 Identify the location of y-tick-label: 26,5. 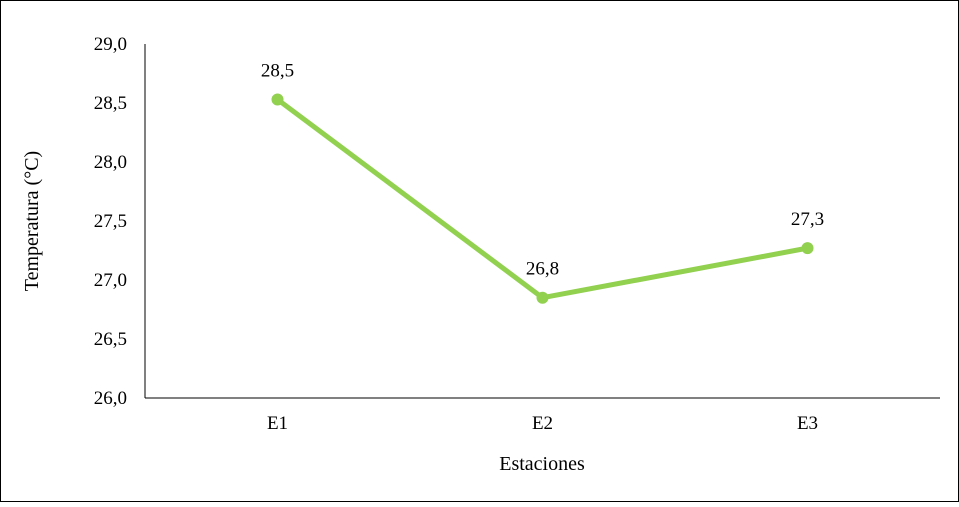
(110, 339).